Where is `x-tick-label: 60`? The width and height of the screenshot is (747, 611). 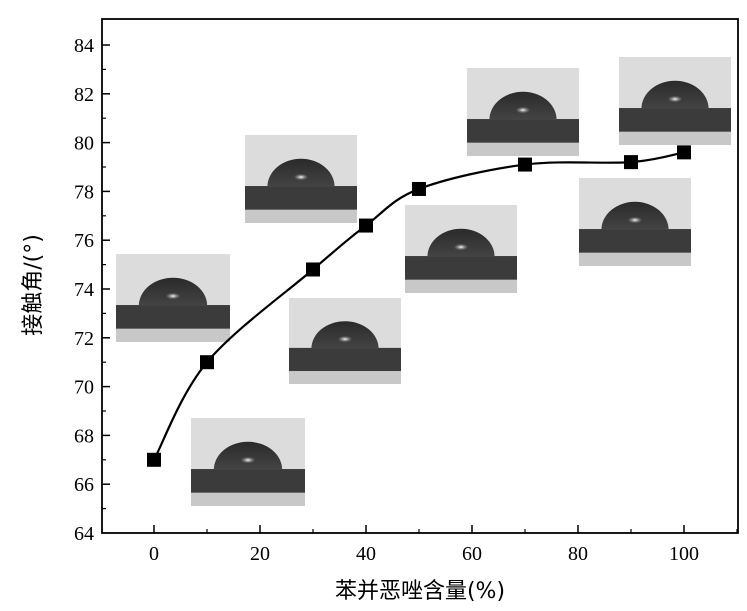 x-tick-label: 60 is located at coordinates (472, 554).